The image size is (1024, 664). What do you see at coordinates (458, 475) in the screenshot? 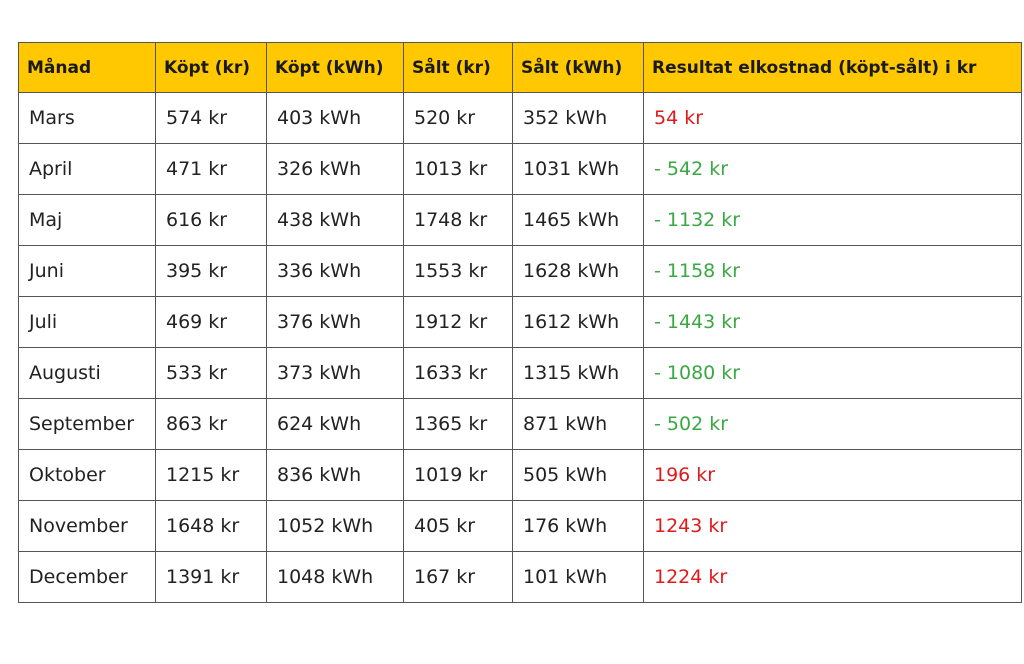
I see `table-cell: 1019 kr` at bounding box center [458, 475].